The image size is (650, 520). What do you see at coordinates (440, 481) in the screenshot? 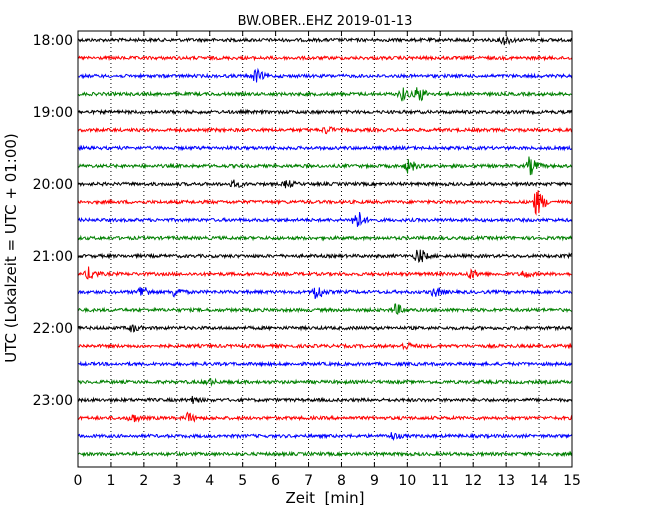
I see `x-tick-label: 11` at bounding box center [440, 481].